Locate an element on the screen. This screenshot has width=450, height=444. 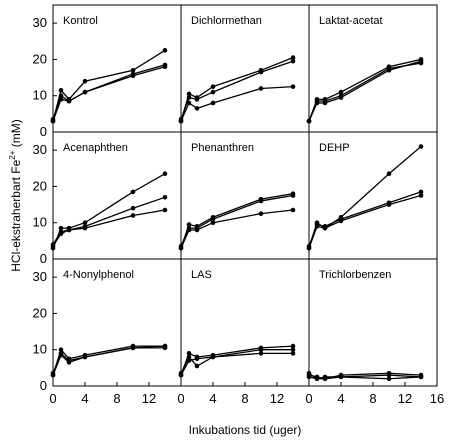
x-tick-label: 8 is located at coordinates (372, 398).